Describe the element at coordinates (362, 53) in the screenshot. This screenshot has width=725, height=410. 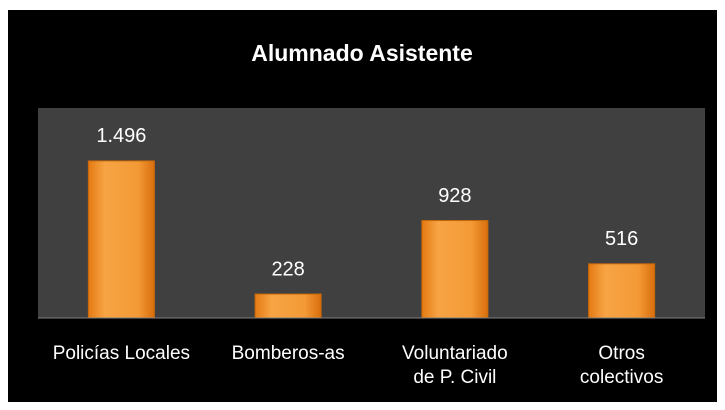
I see `chart-title: Alumnado Asistente` at that location.